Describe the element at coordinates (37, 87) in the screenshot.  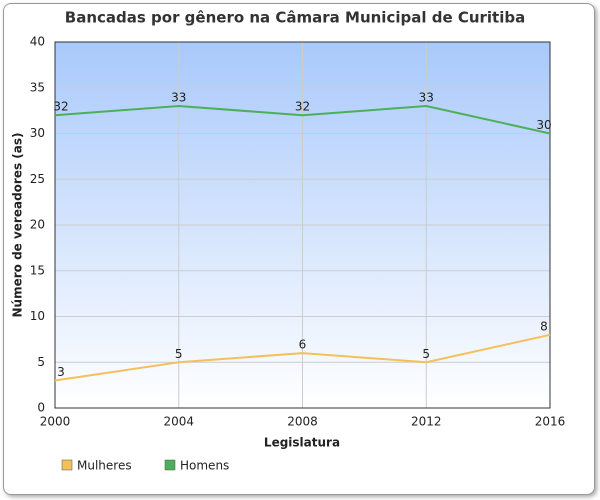
I see `y-tick-label: 35` at that location.